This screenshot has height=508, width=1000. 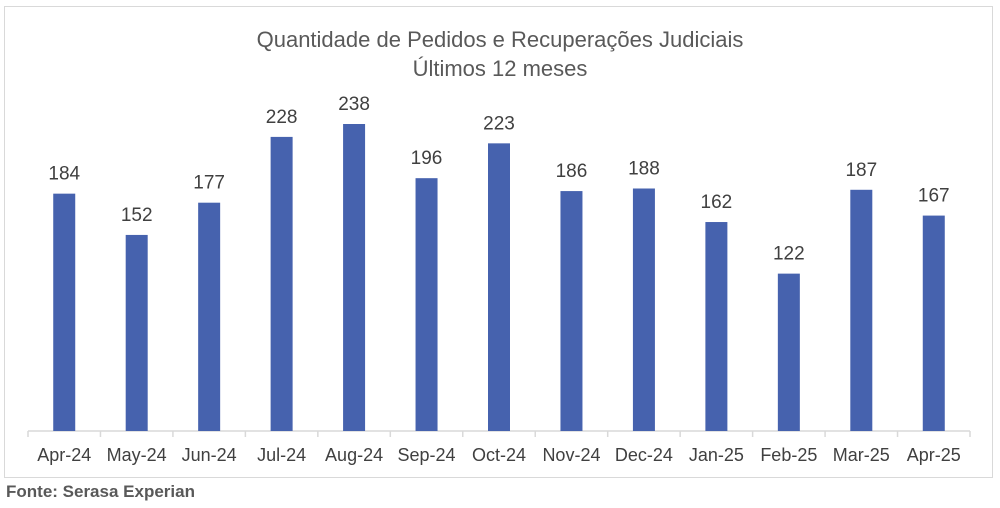 I want to click on data-label: 184, so click(x=64, y=174).